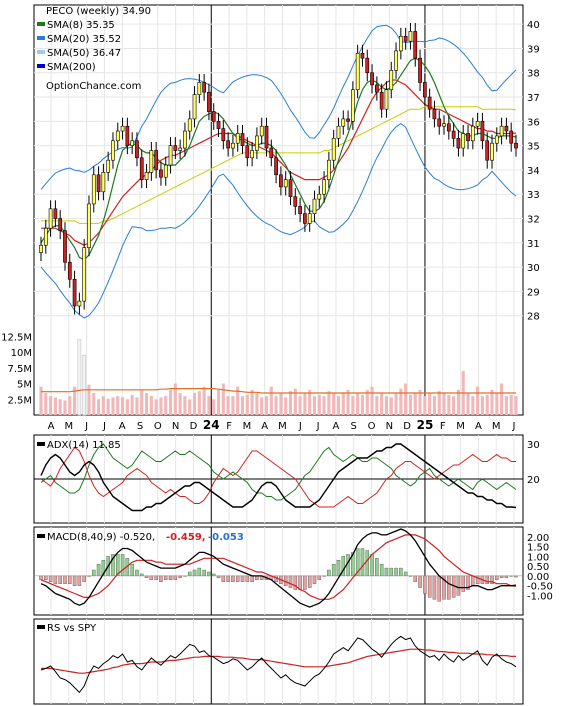  Describe the element at coordinates (140, 426) in the screenshot. I see `x-tick-label: S` at that location.